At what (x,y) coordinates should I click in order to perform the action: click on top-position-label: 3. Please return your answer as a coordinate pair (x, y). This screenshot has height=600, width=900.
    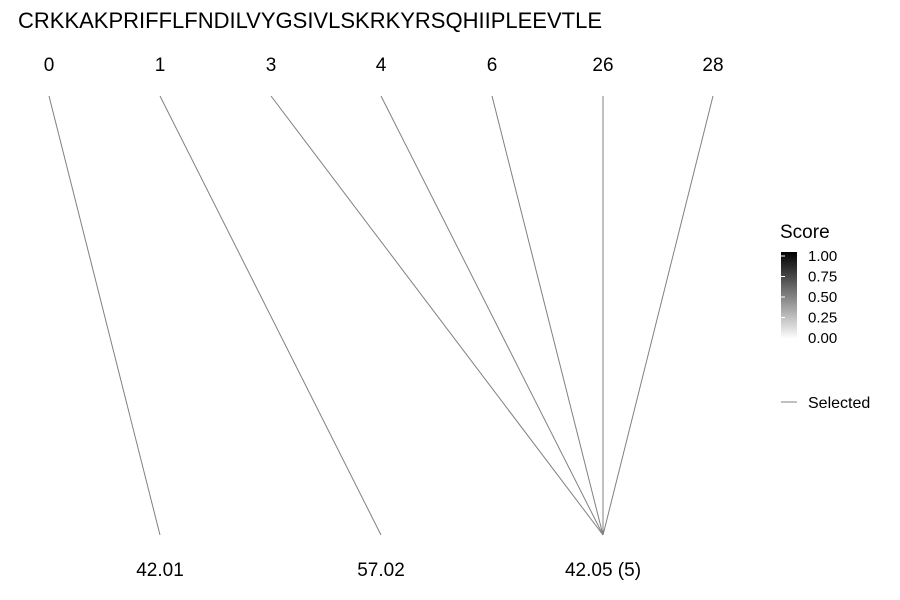
    Looking at the image, I should click on (271, 65).